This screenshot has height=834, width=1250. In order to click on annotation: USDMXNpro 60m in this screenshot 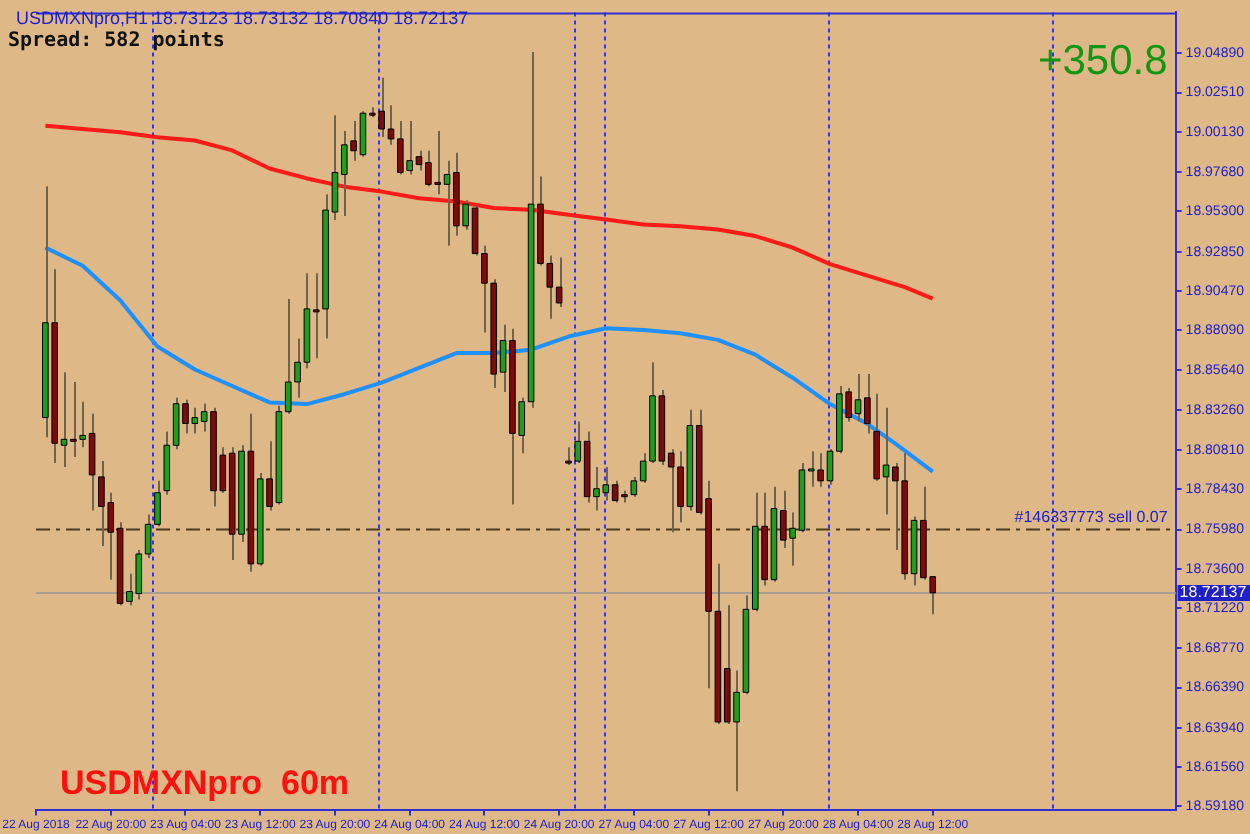, I will do `click(205, 783)`.